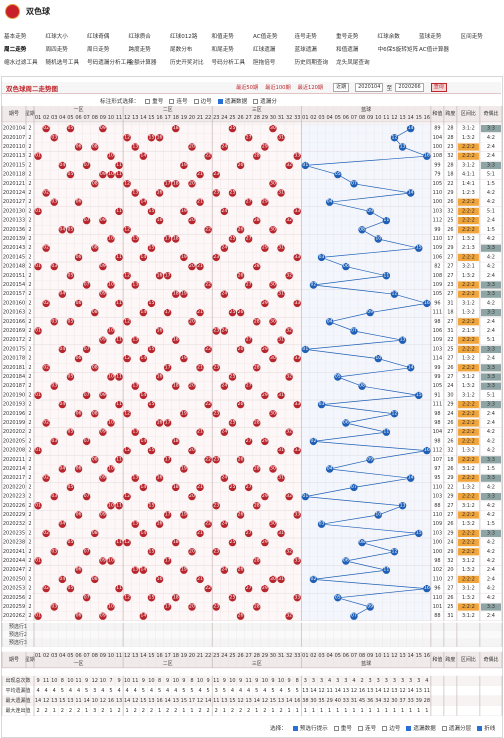 This screenshot has width=504, height=738. Describe the element at coordinates (222, 49) in the screenshot. I see `nav-link: 和尾走势` at that location.